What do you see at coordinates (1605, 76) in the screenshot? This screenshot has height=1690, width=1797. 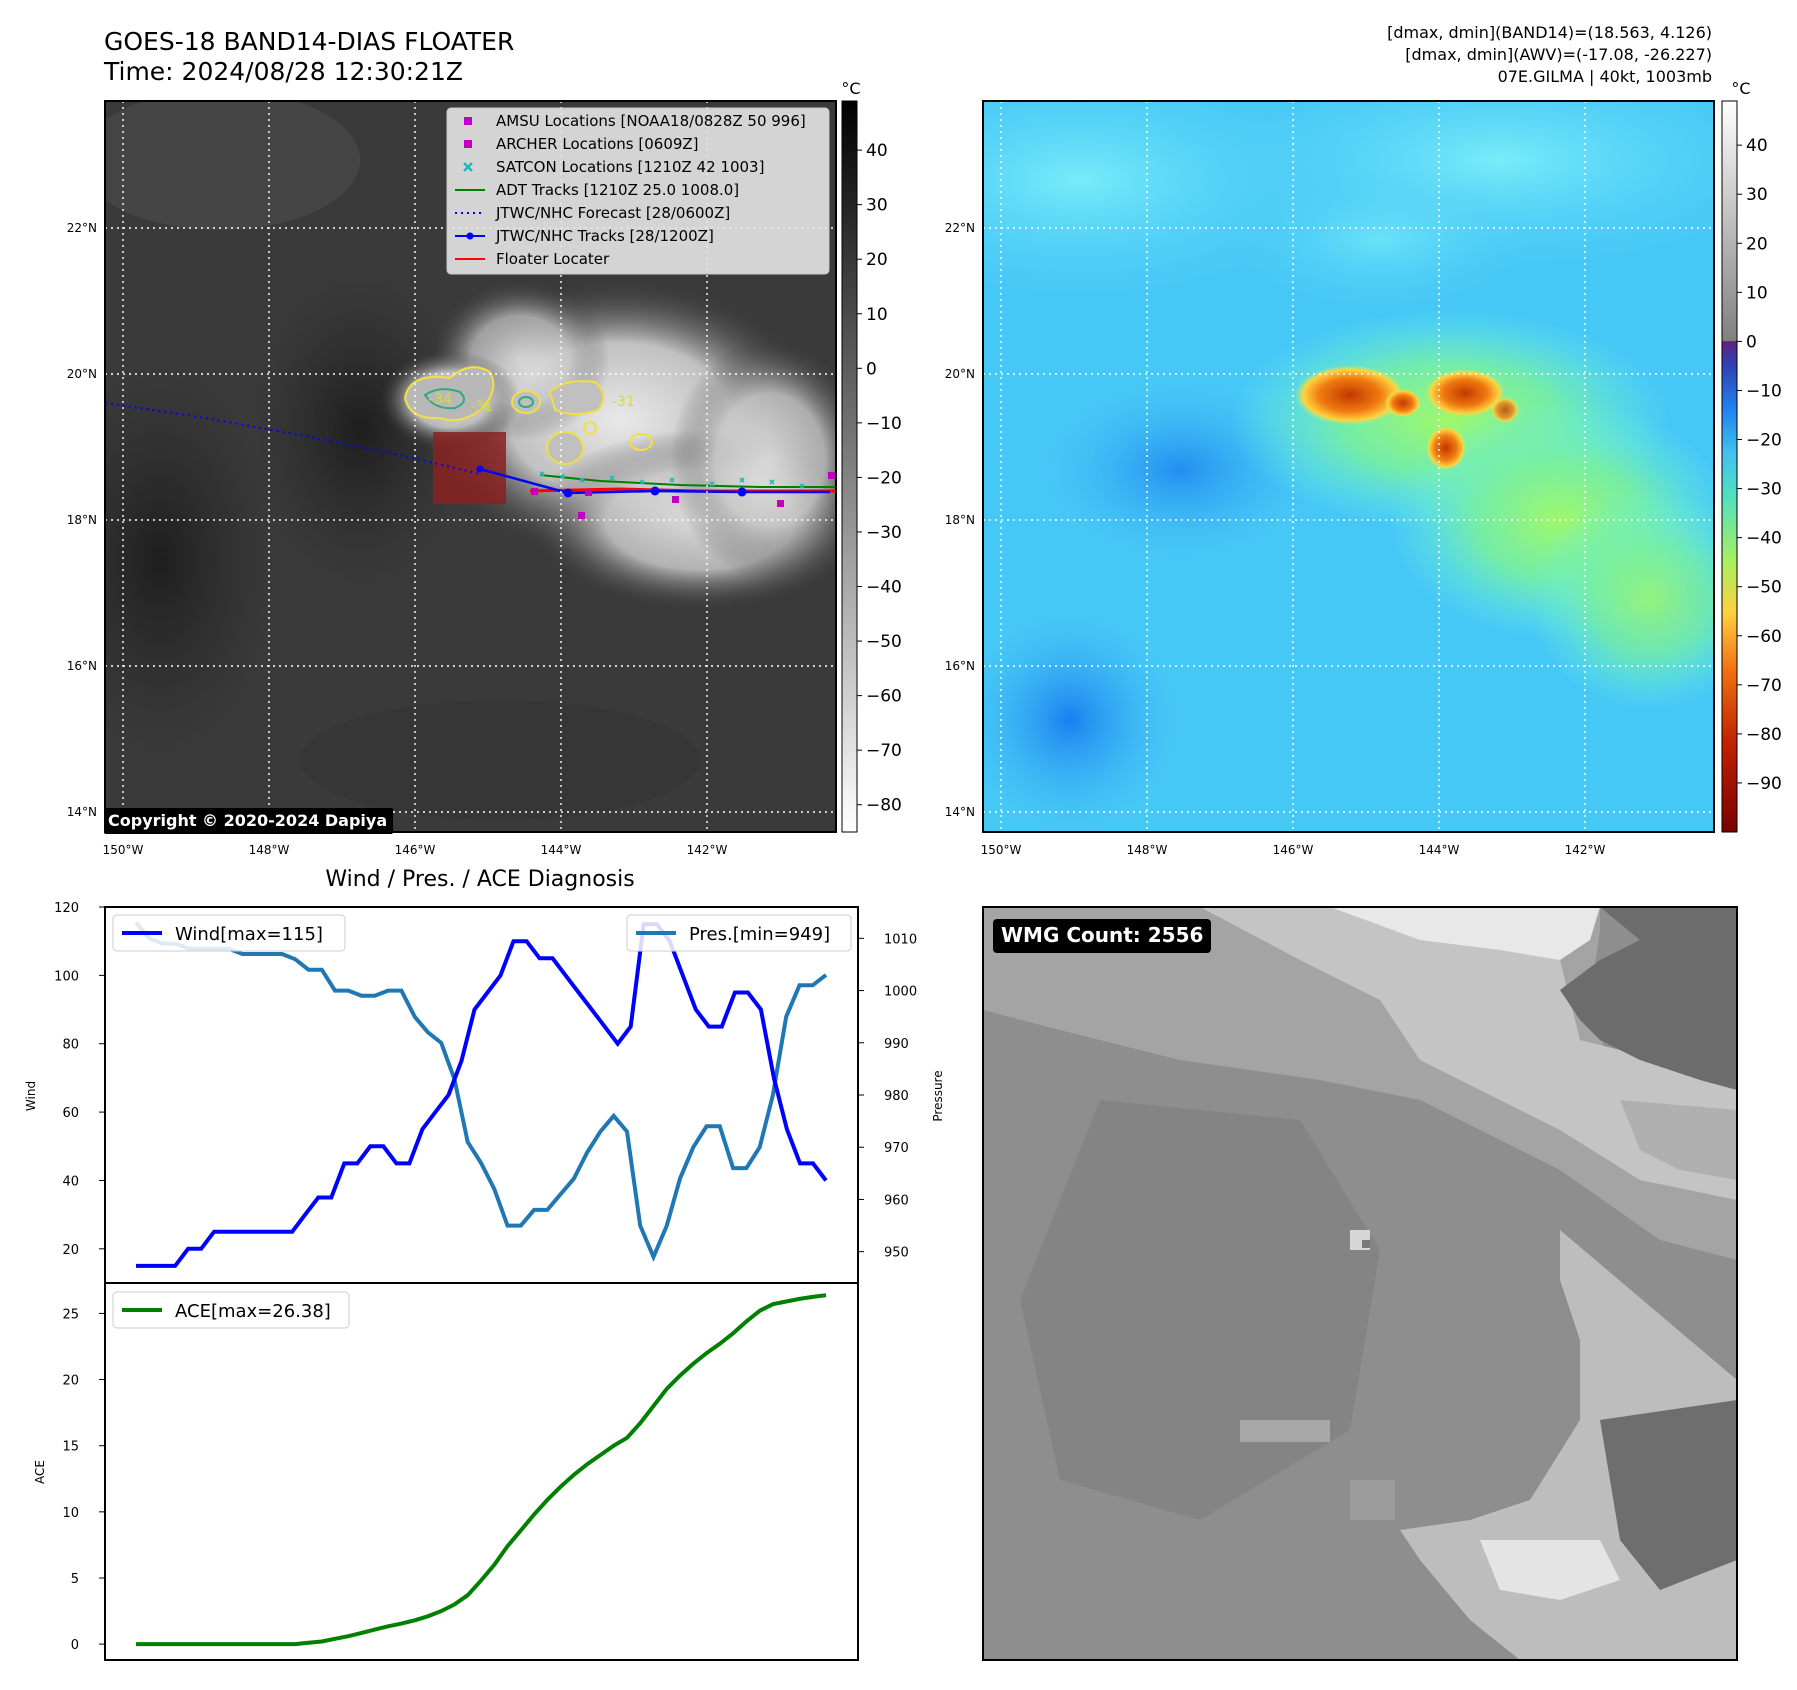 I see `info-storm: 07E.GILMA | 40kt, 1003mb` at bounding box center [1605, 76].